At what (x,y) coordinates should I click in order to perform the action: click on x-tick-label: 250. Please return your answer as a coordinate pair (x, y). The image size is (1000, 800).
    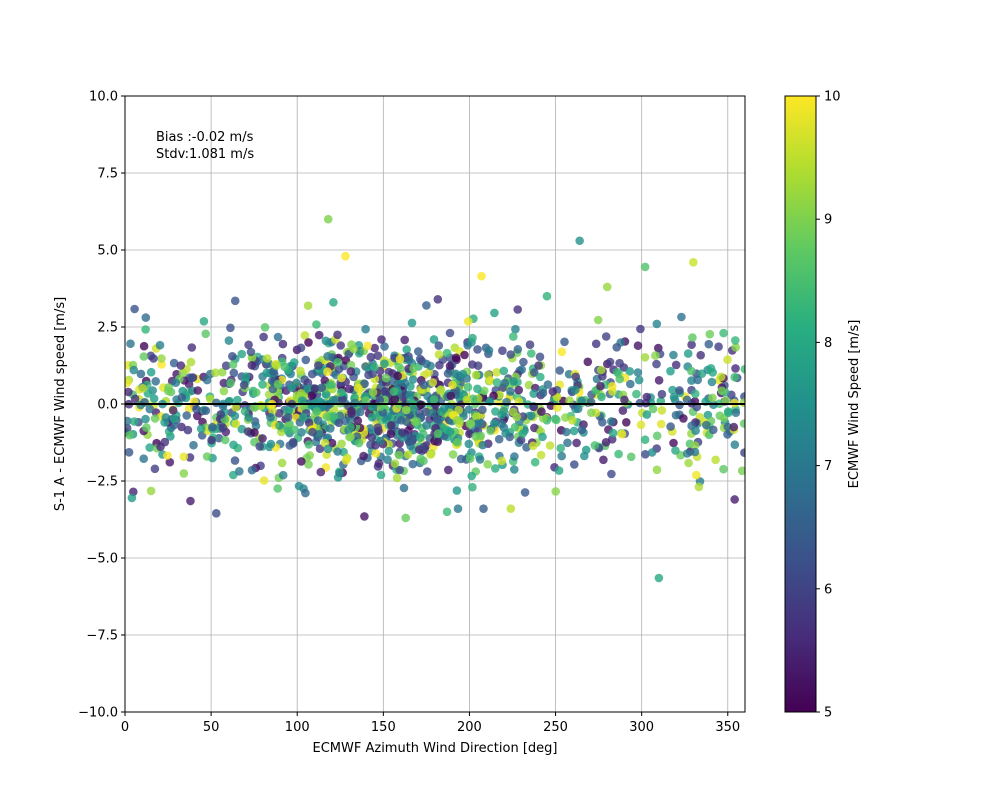
    Looking at the image, I should click on (555, 727).